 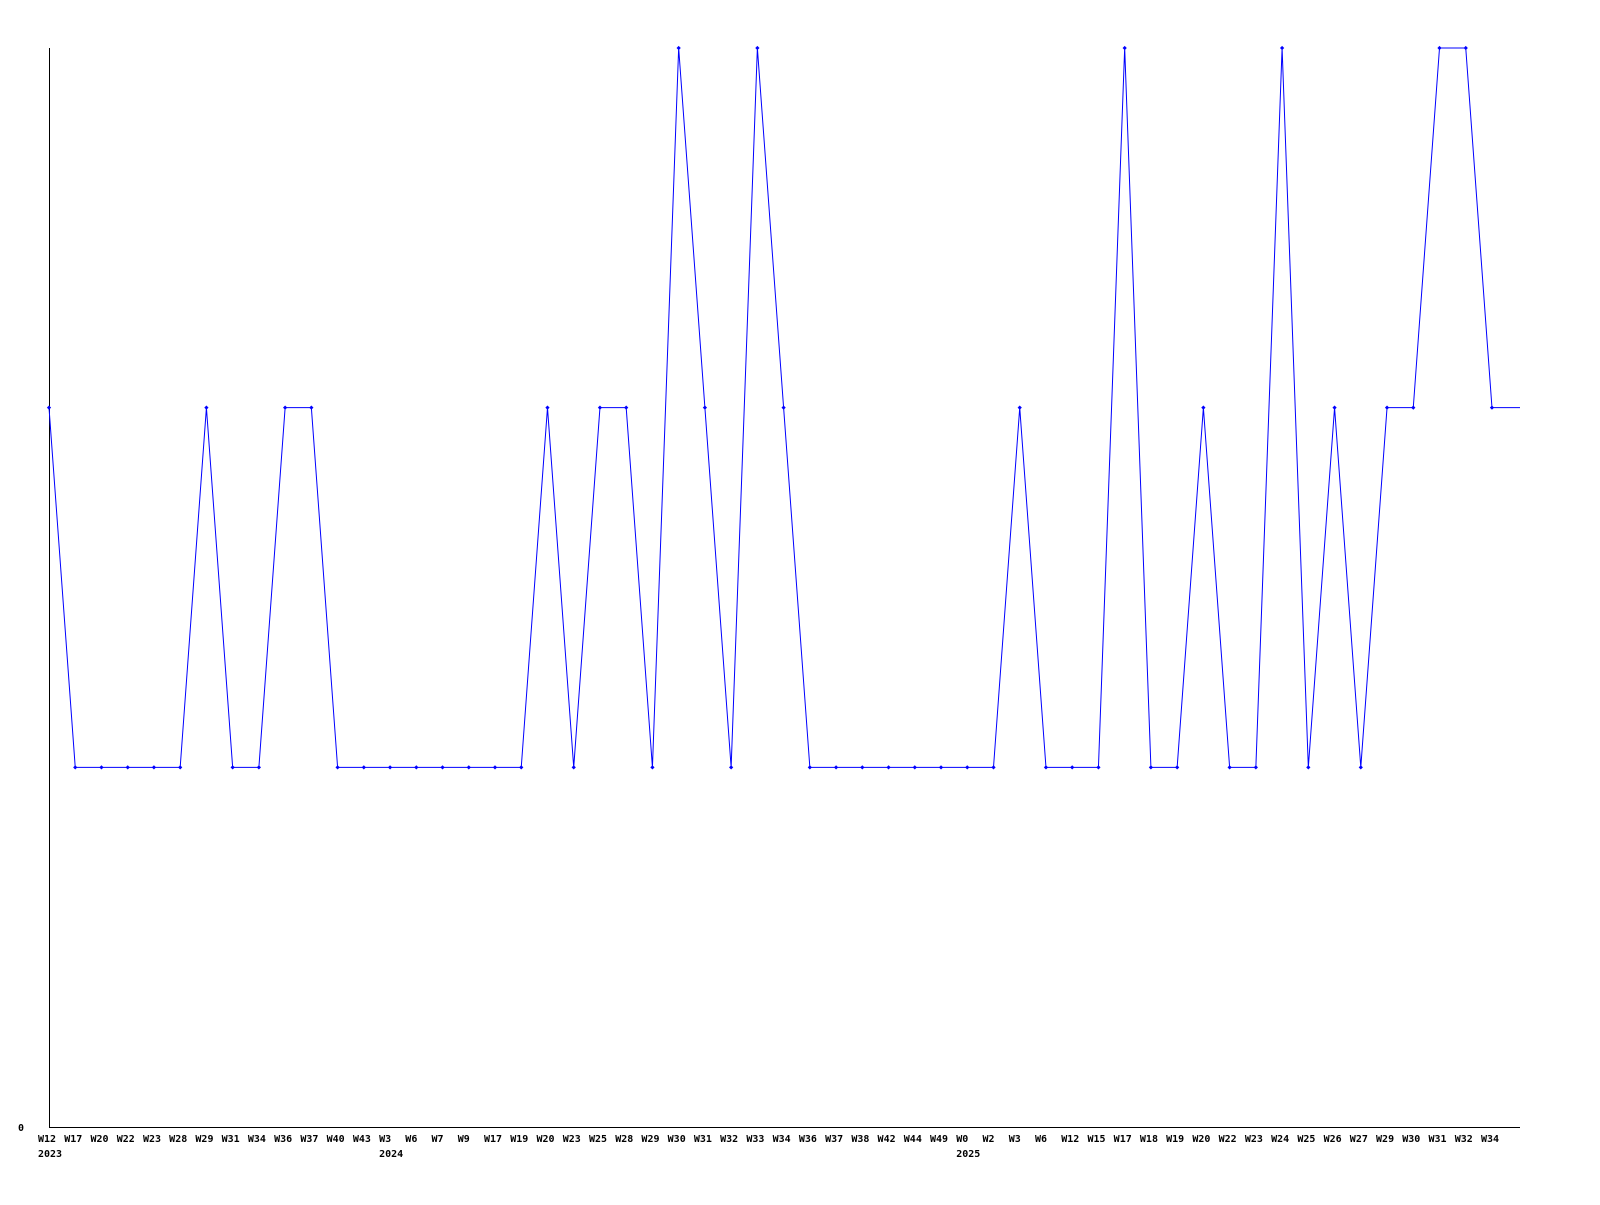 I want to click on x-tick-label: W38, so click(x=860, y=1139).